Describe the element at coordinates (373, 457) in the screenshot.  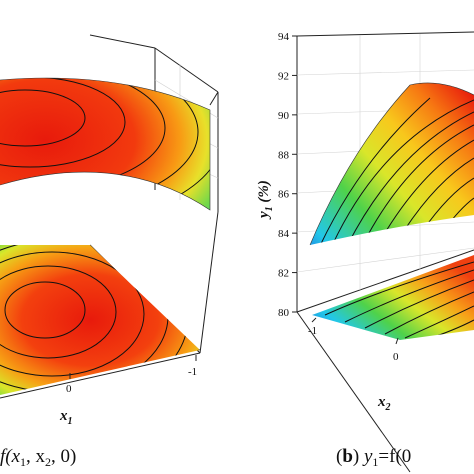
I see `panel-b-caption: (b) y1=f(0` at that location.